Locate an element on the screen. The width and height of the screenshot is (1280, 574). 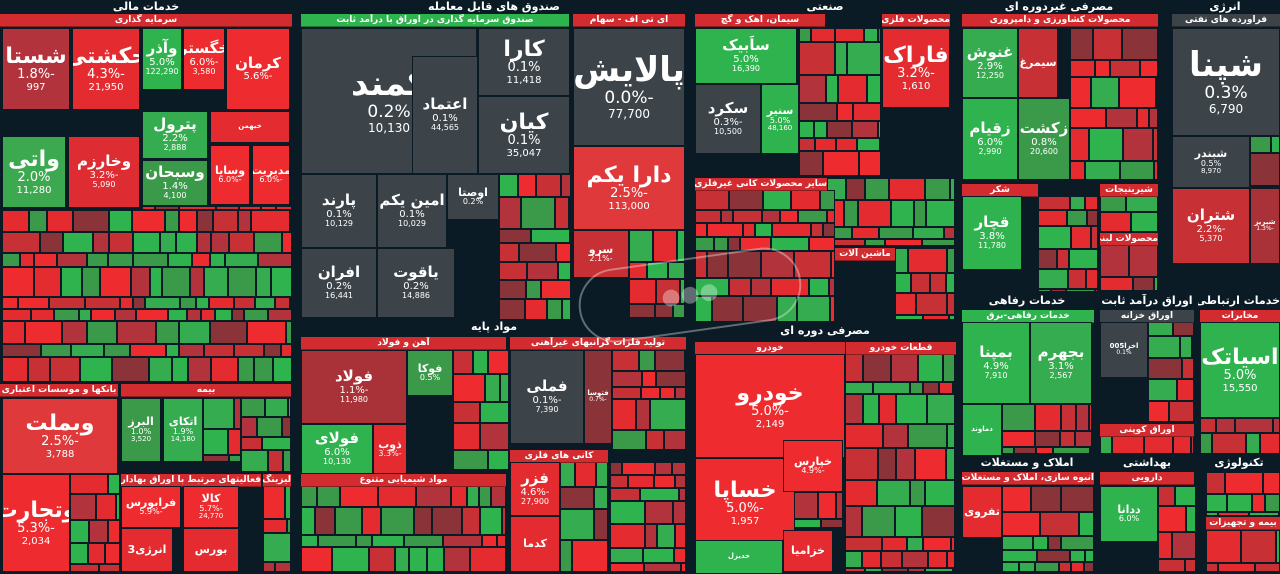
stock-tile: شپنا 0.3% 6,790 is located at coordinates (1226, 82).